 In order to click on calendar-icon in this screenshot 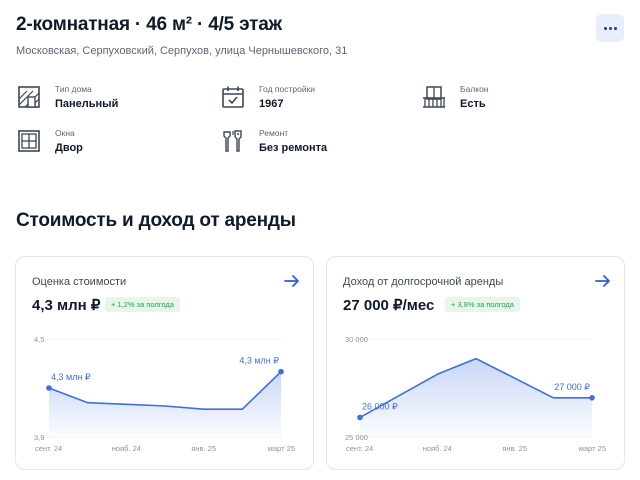, I will do `click(233, 97)`.